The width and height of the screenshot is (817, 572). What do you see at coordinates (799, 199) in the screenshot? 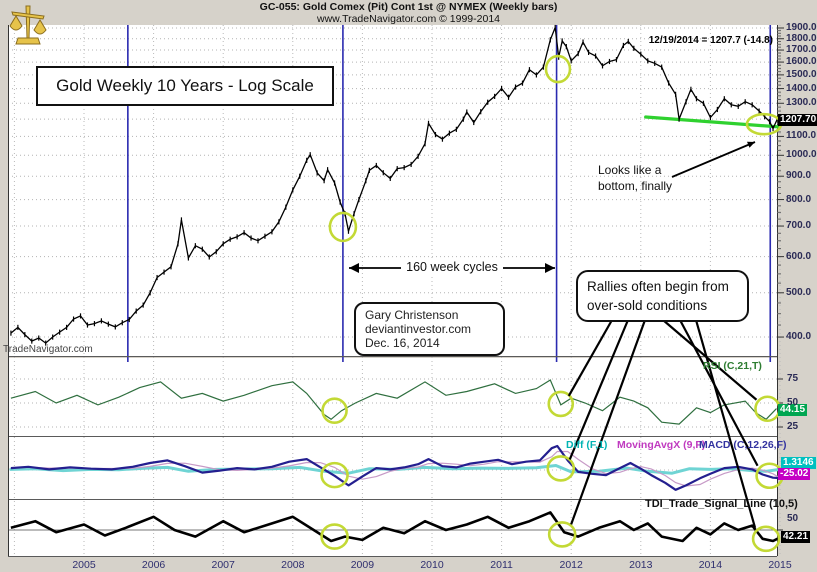
I see `price-tick-label: 800.0` at bounding box center [799, 199].